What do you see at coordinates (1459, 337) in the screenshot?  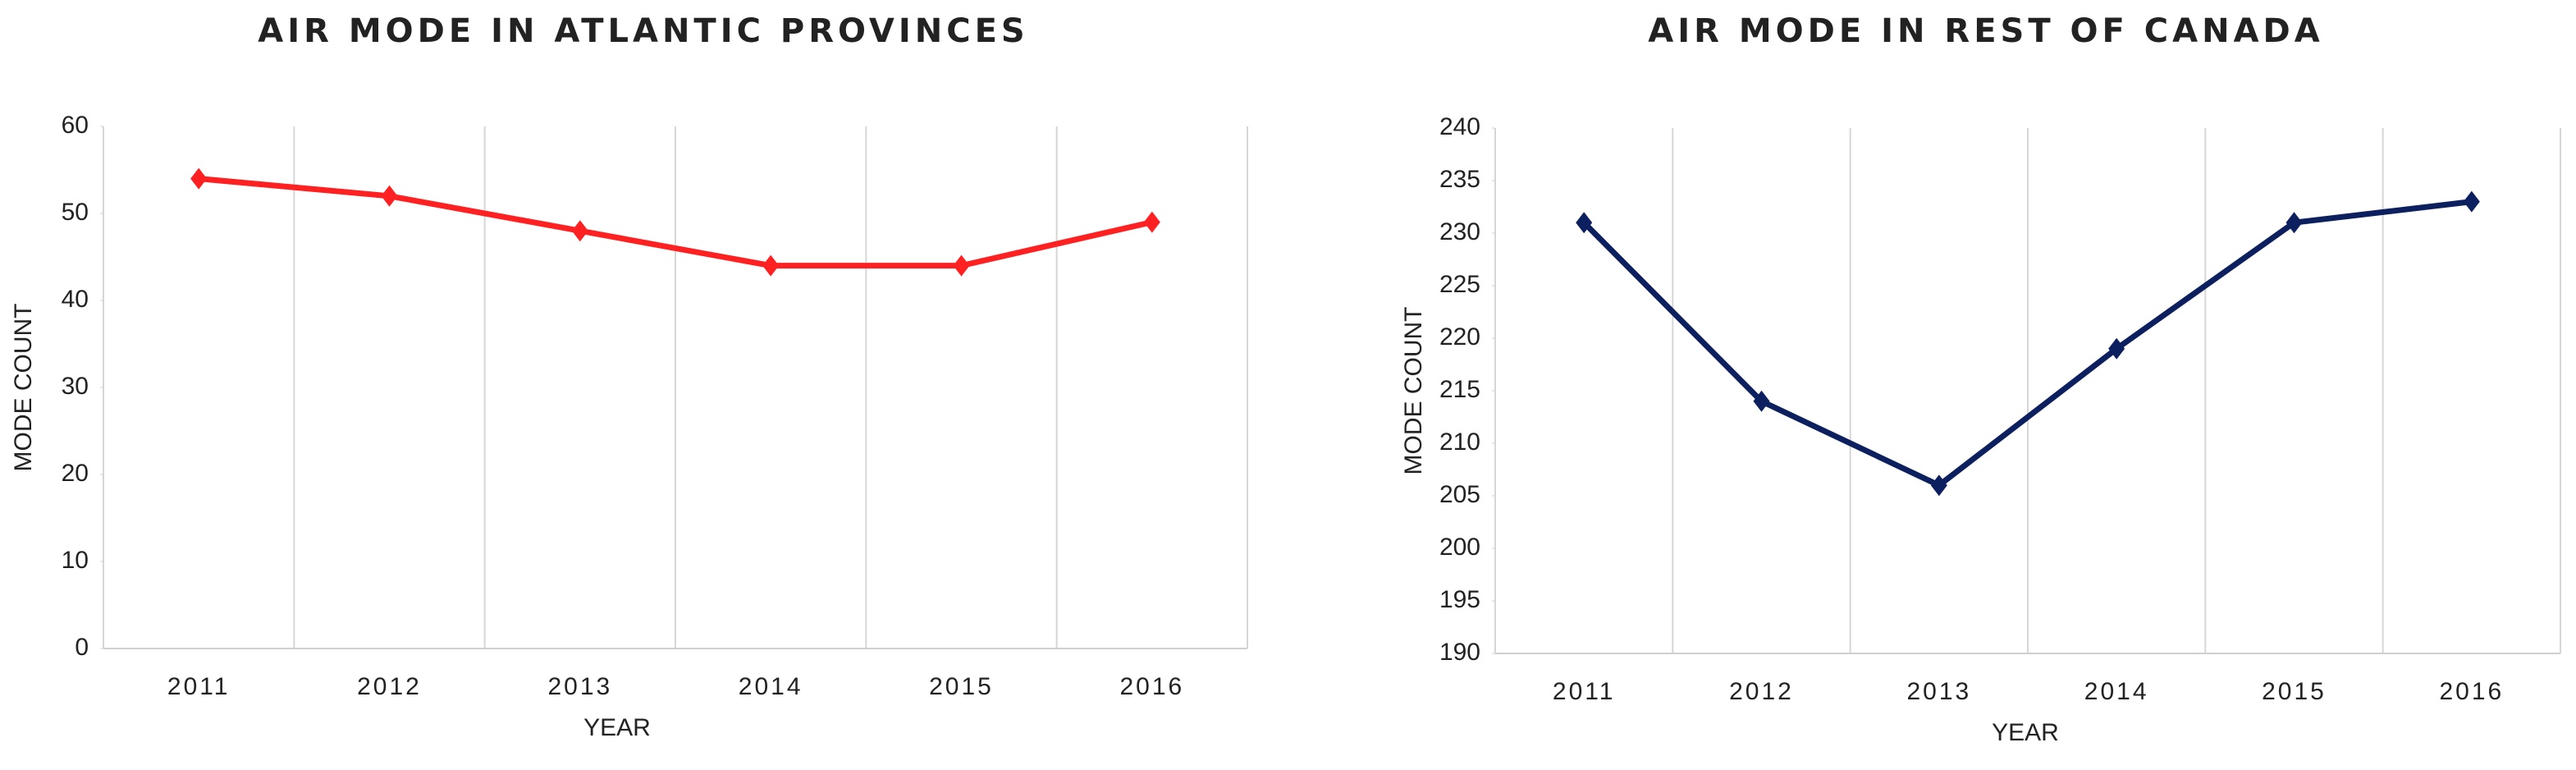 I see `y-tick-label: 220` at bounding box center [1459, 337].